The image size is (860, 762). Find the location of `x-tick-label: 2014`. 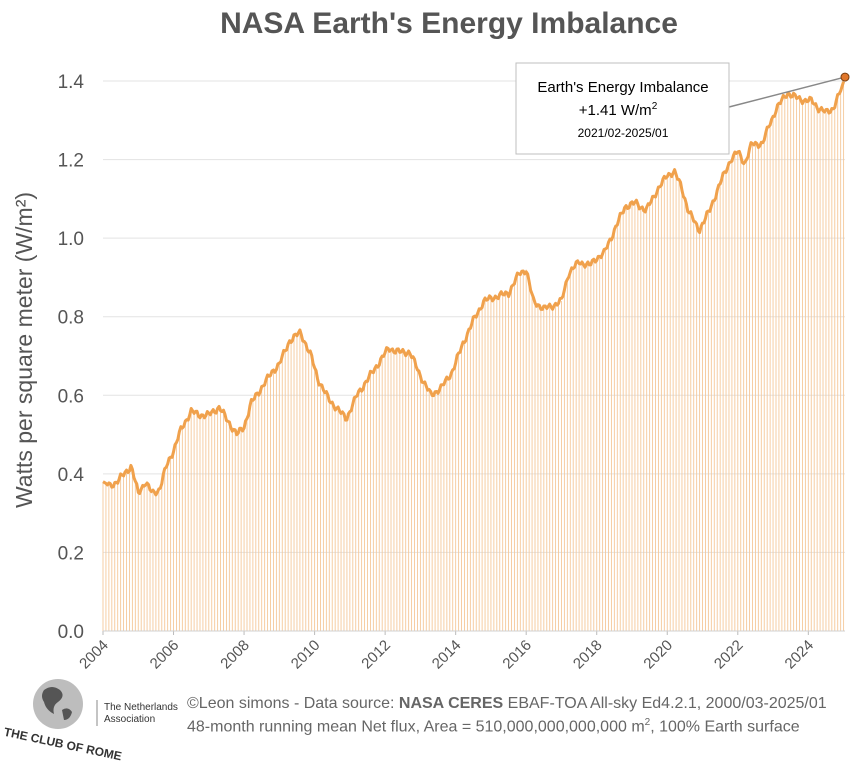

x-tick-label: 2014 is located at coordinates (447, 655).